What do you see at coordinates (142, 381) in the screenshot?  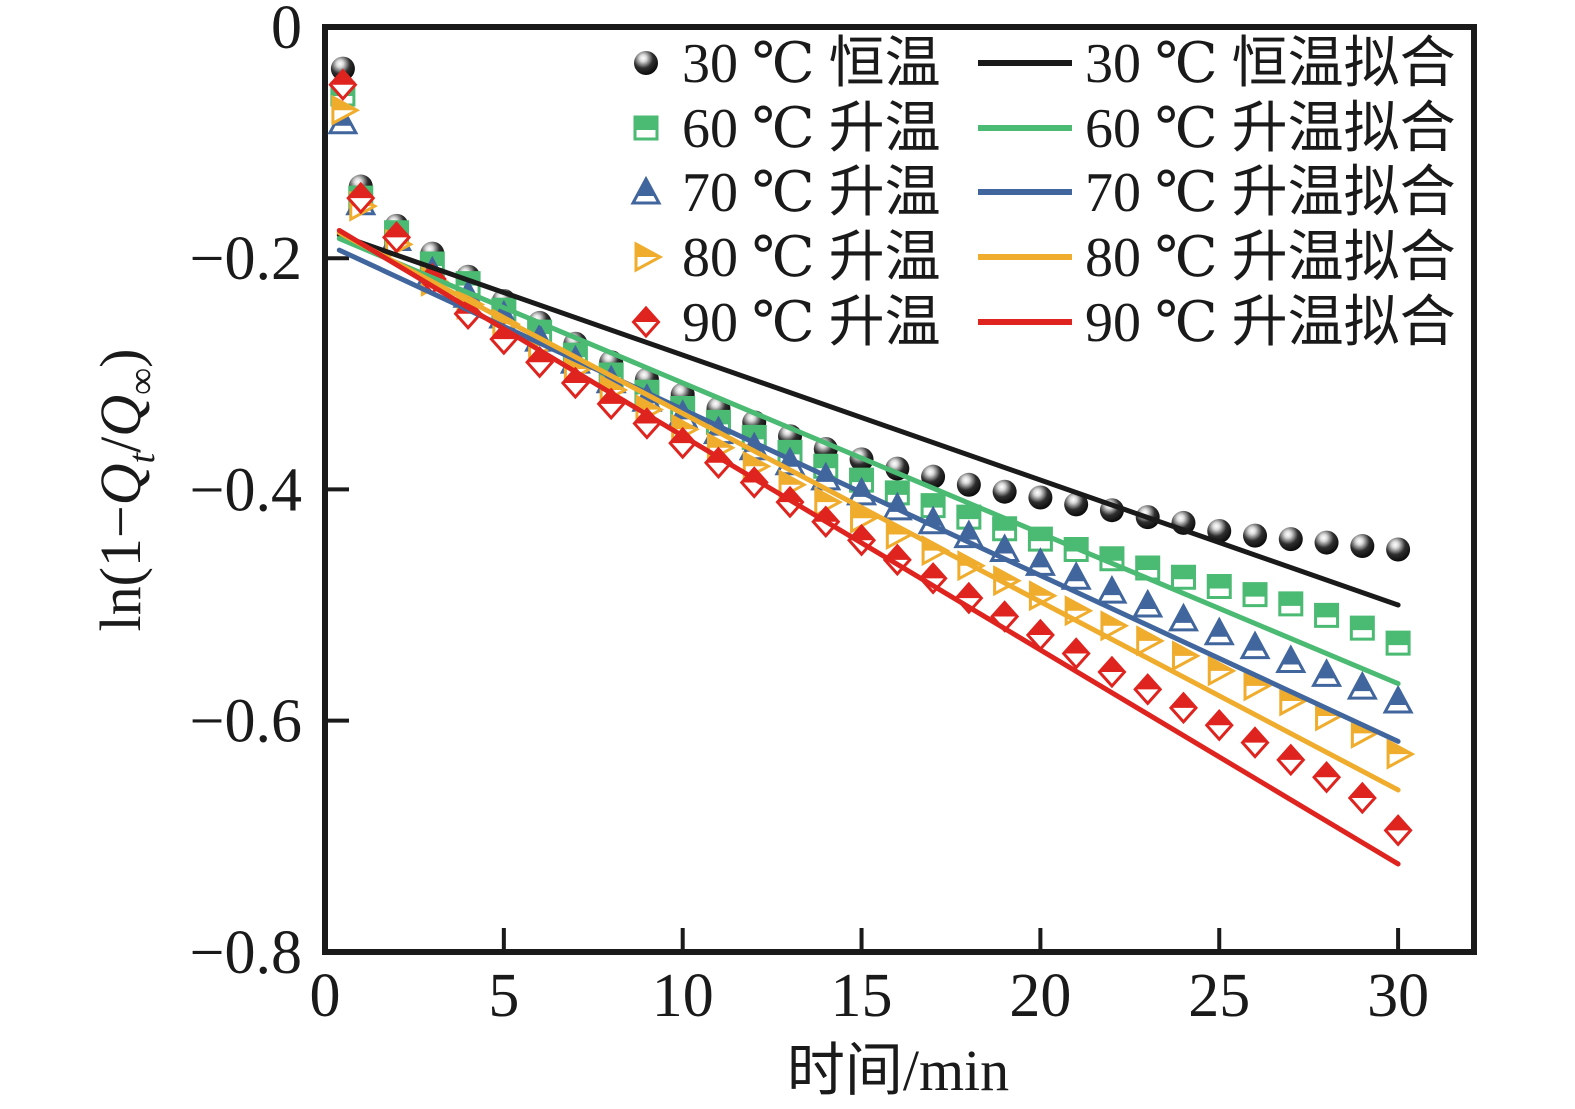 I see `y-axis-title-part: ∞` at bounding box center [142, 381].